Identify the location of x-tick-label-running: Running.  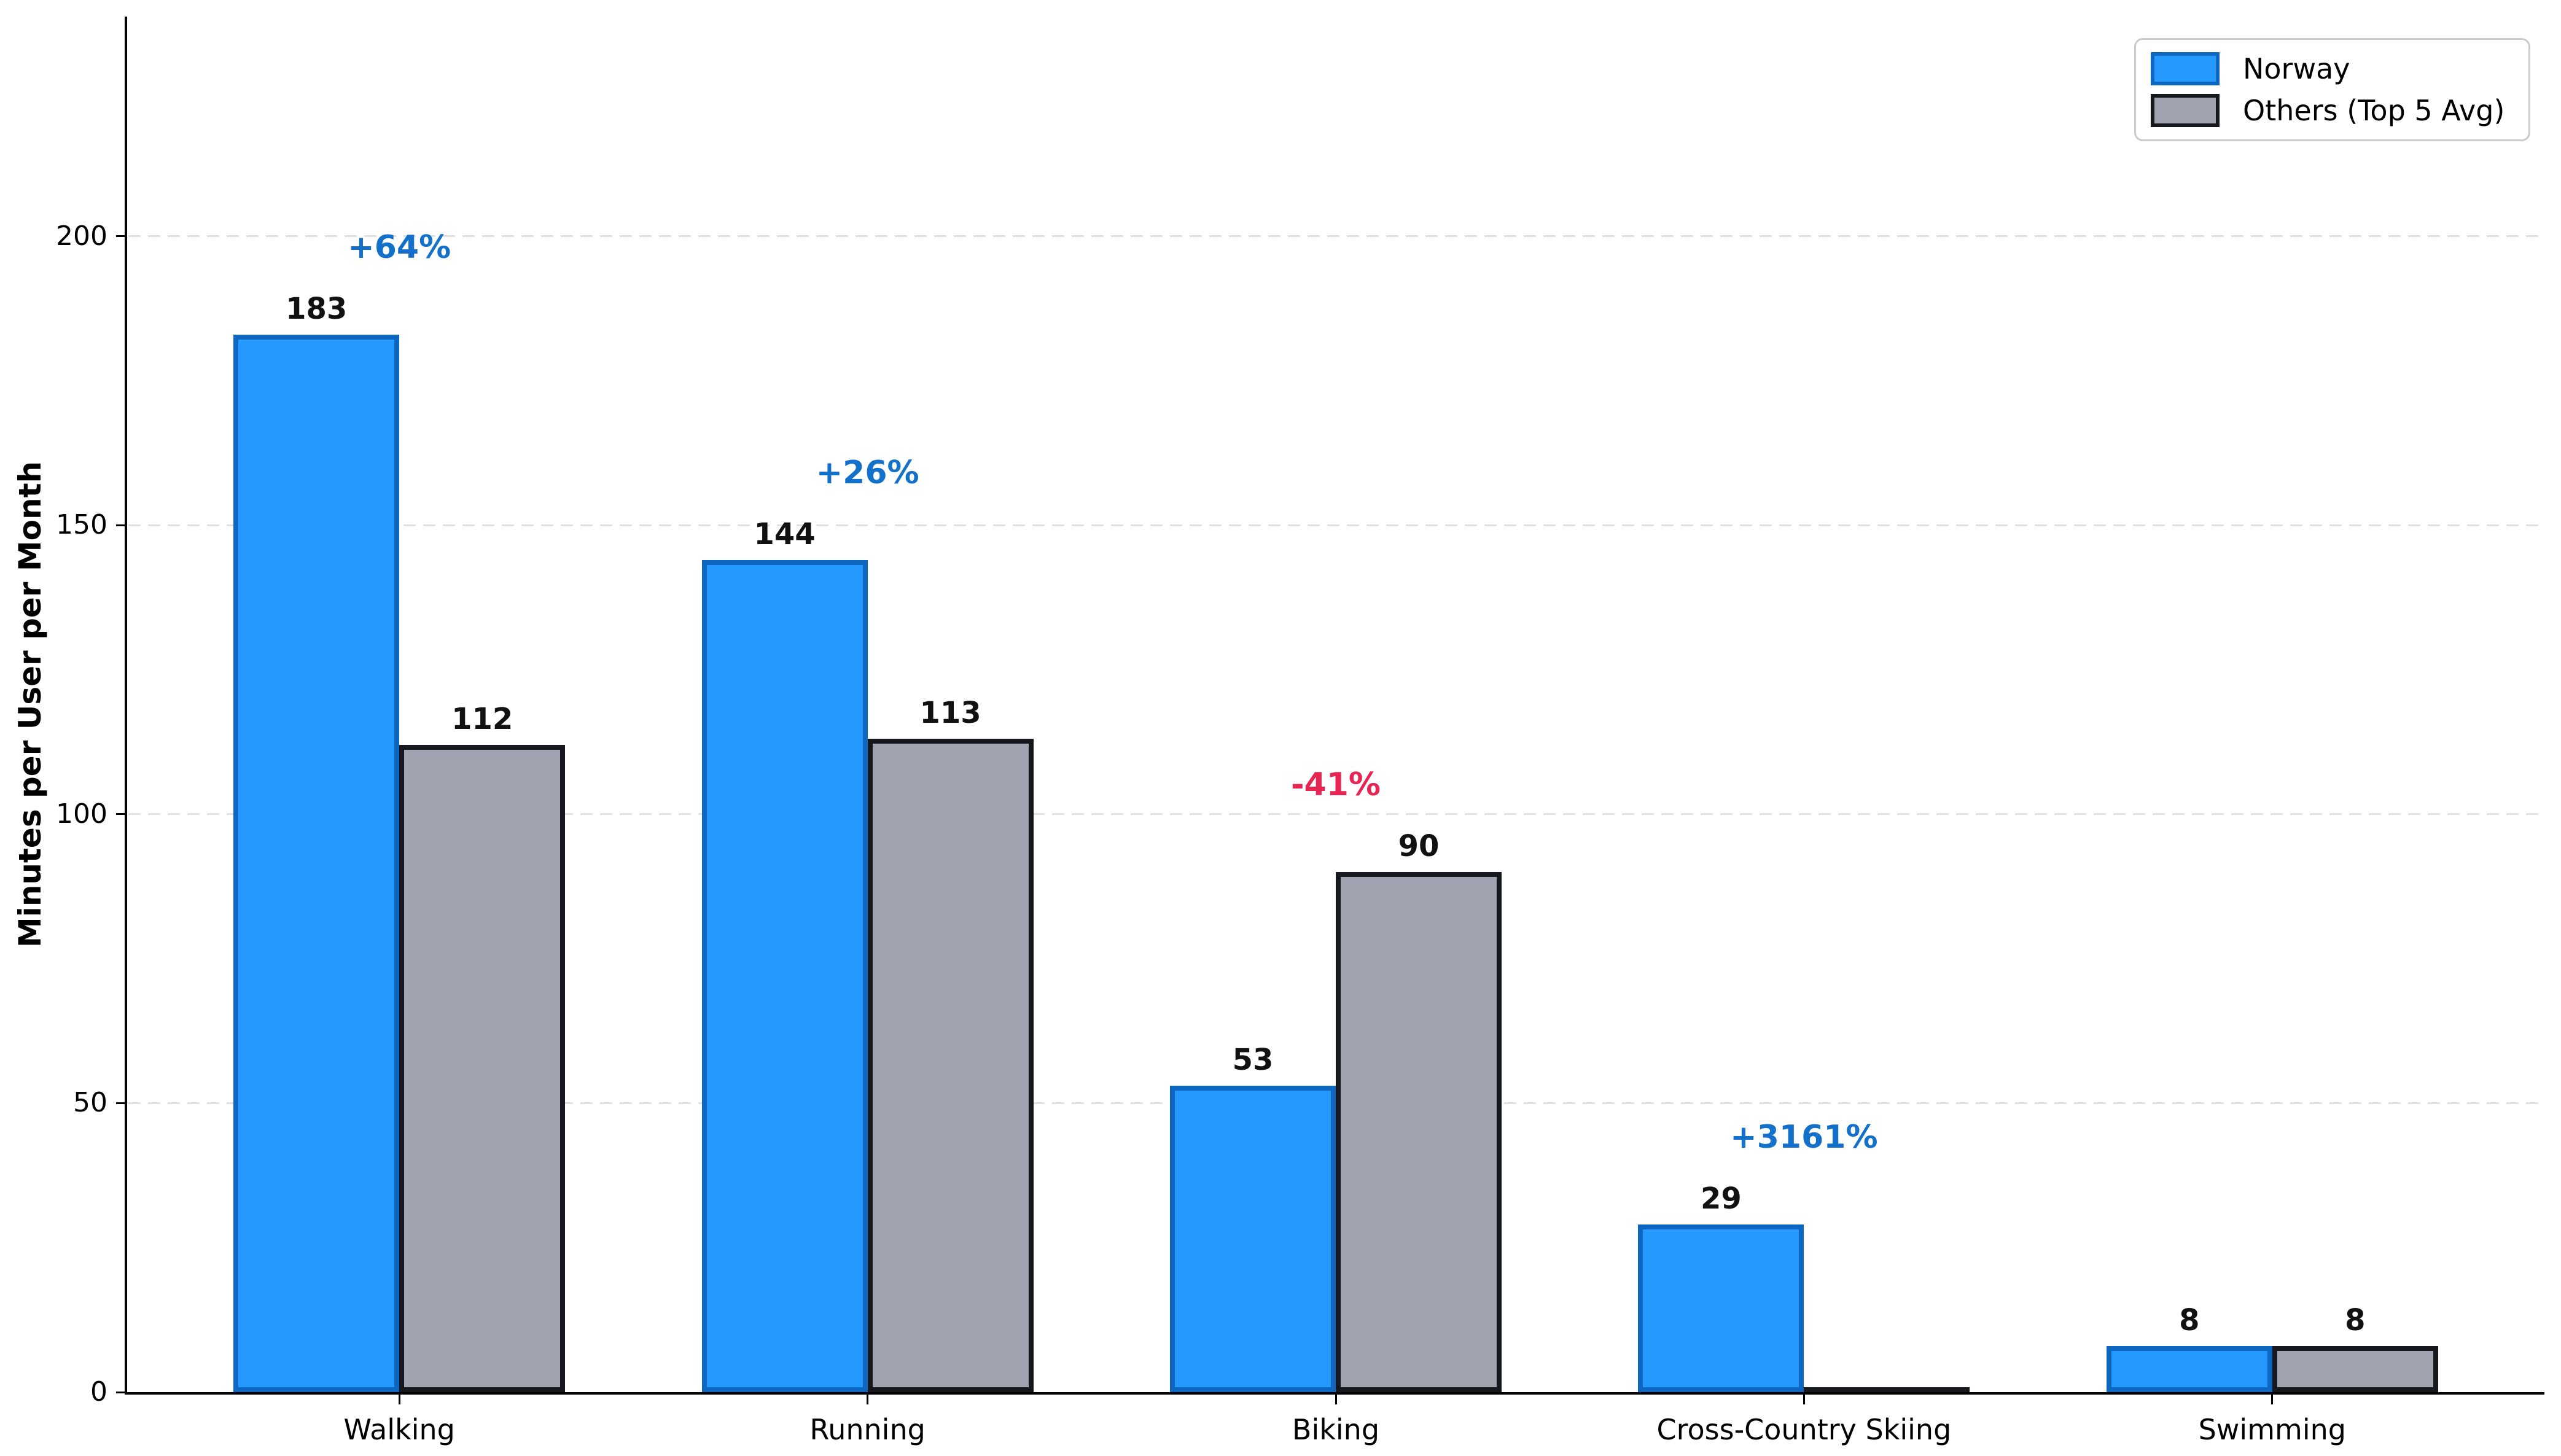
(867, 1429).